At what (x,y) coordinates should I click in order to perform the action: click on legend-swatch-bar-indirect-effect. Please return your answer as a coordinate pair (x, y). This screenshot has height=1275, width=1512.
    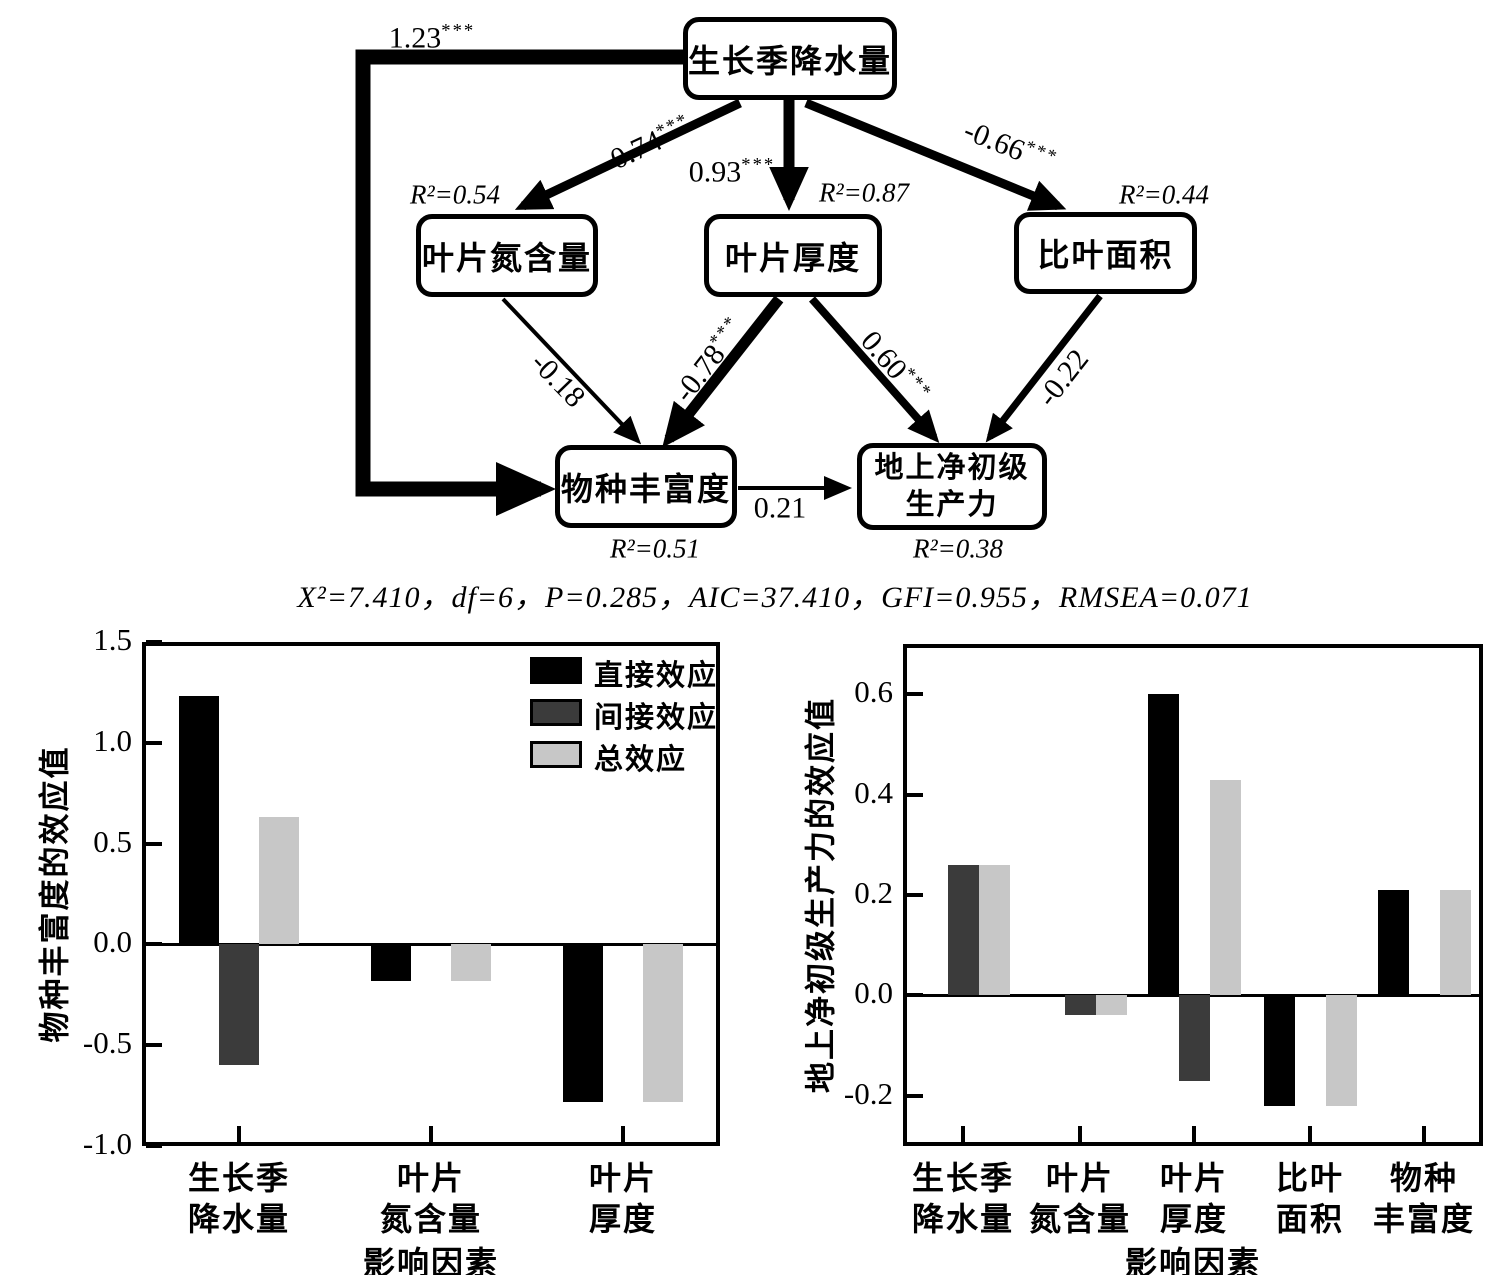
    Looking at the image, I should click on (556, 712).